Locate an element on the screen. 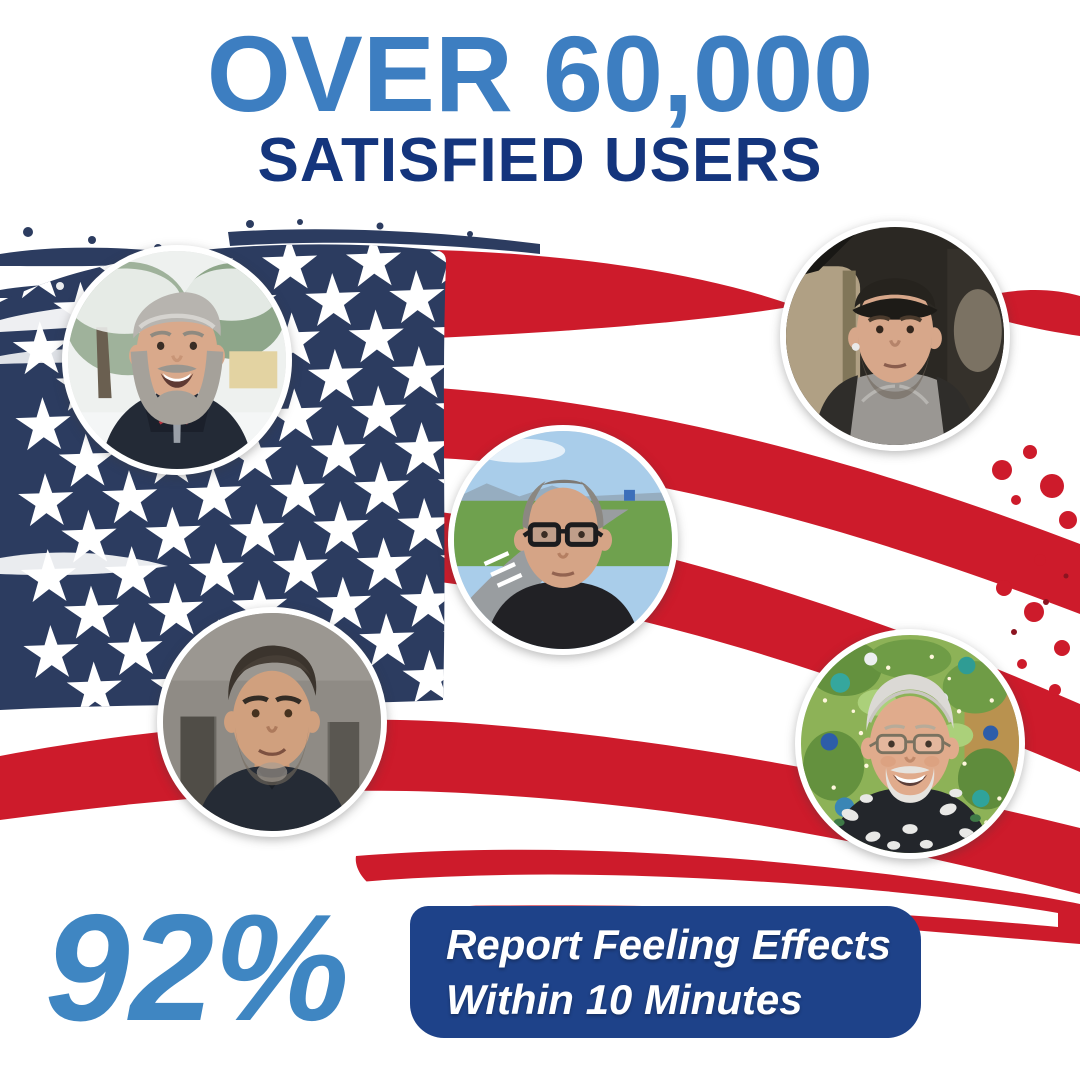 The width and height of the screenshot is (1080, 1080). flag-splatter-dark is located at coordinates (1040, 604).